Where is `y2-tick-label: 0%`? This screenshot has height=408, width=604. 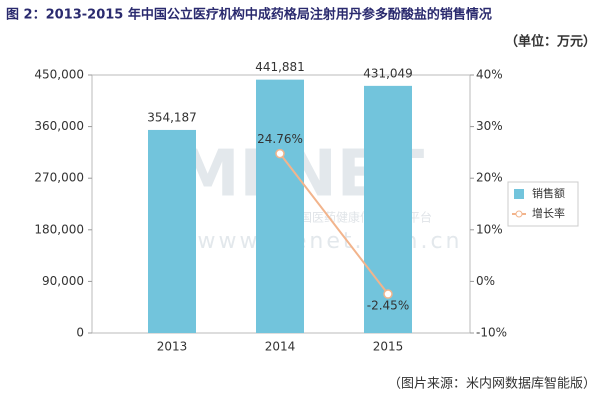
y2-tick-label: 0% is located at coordinates (485, 281).